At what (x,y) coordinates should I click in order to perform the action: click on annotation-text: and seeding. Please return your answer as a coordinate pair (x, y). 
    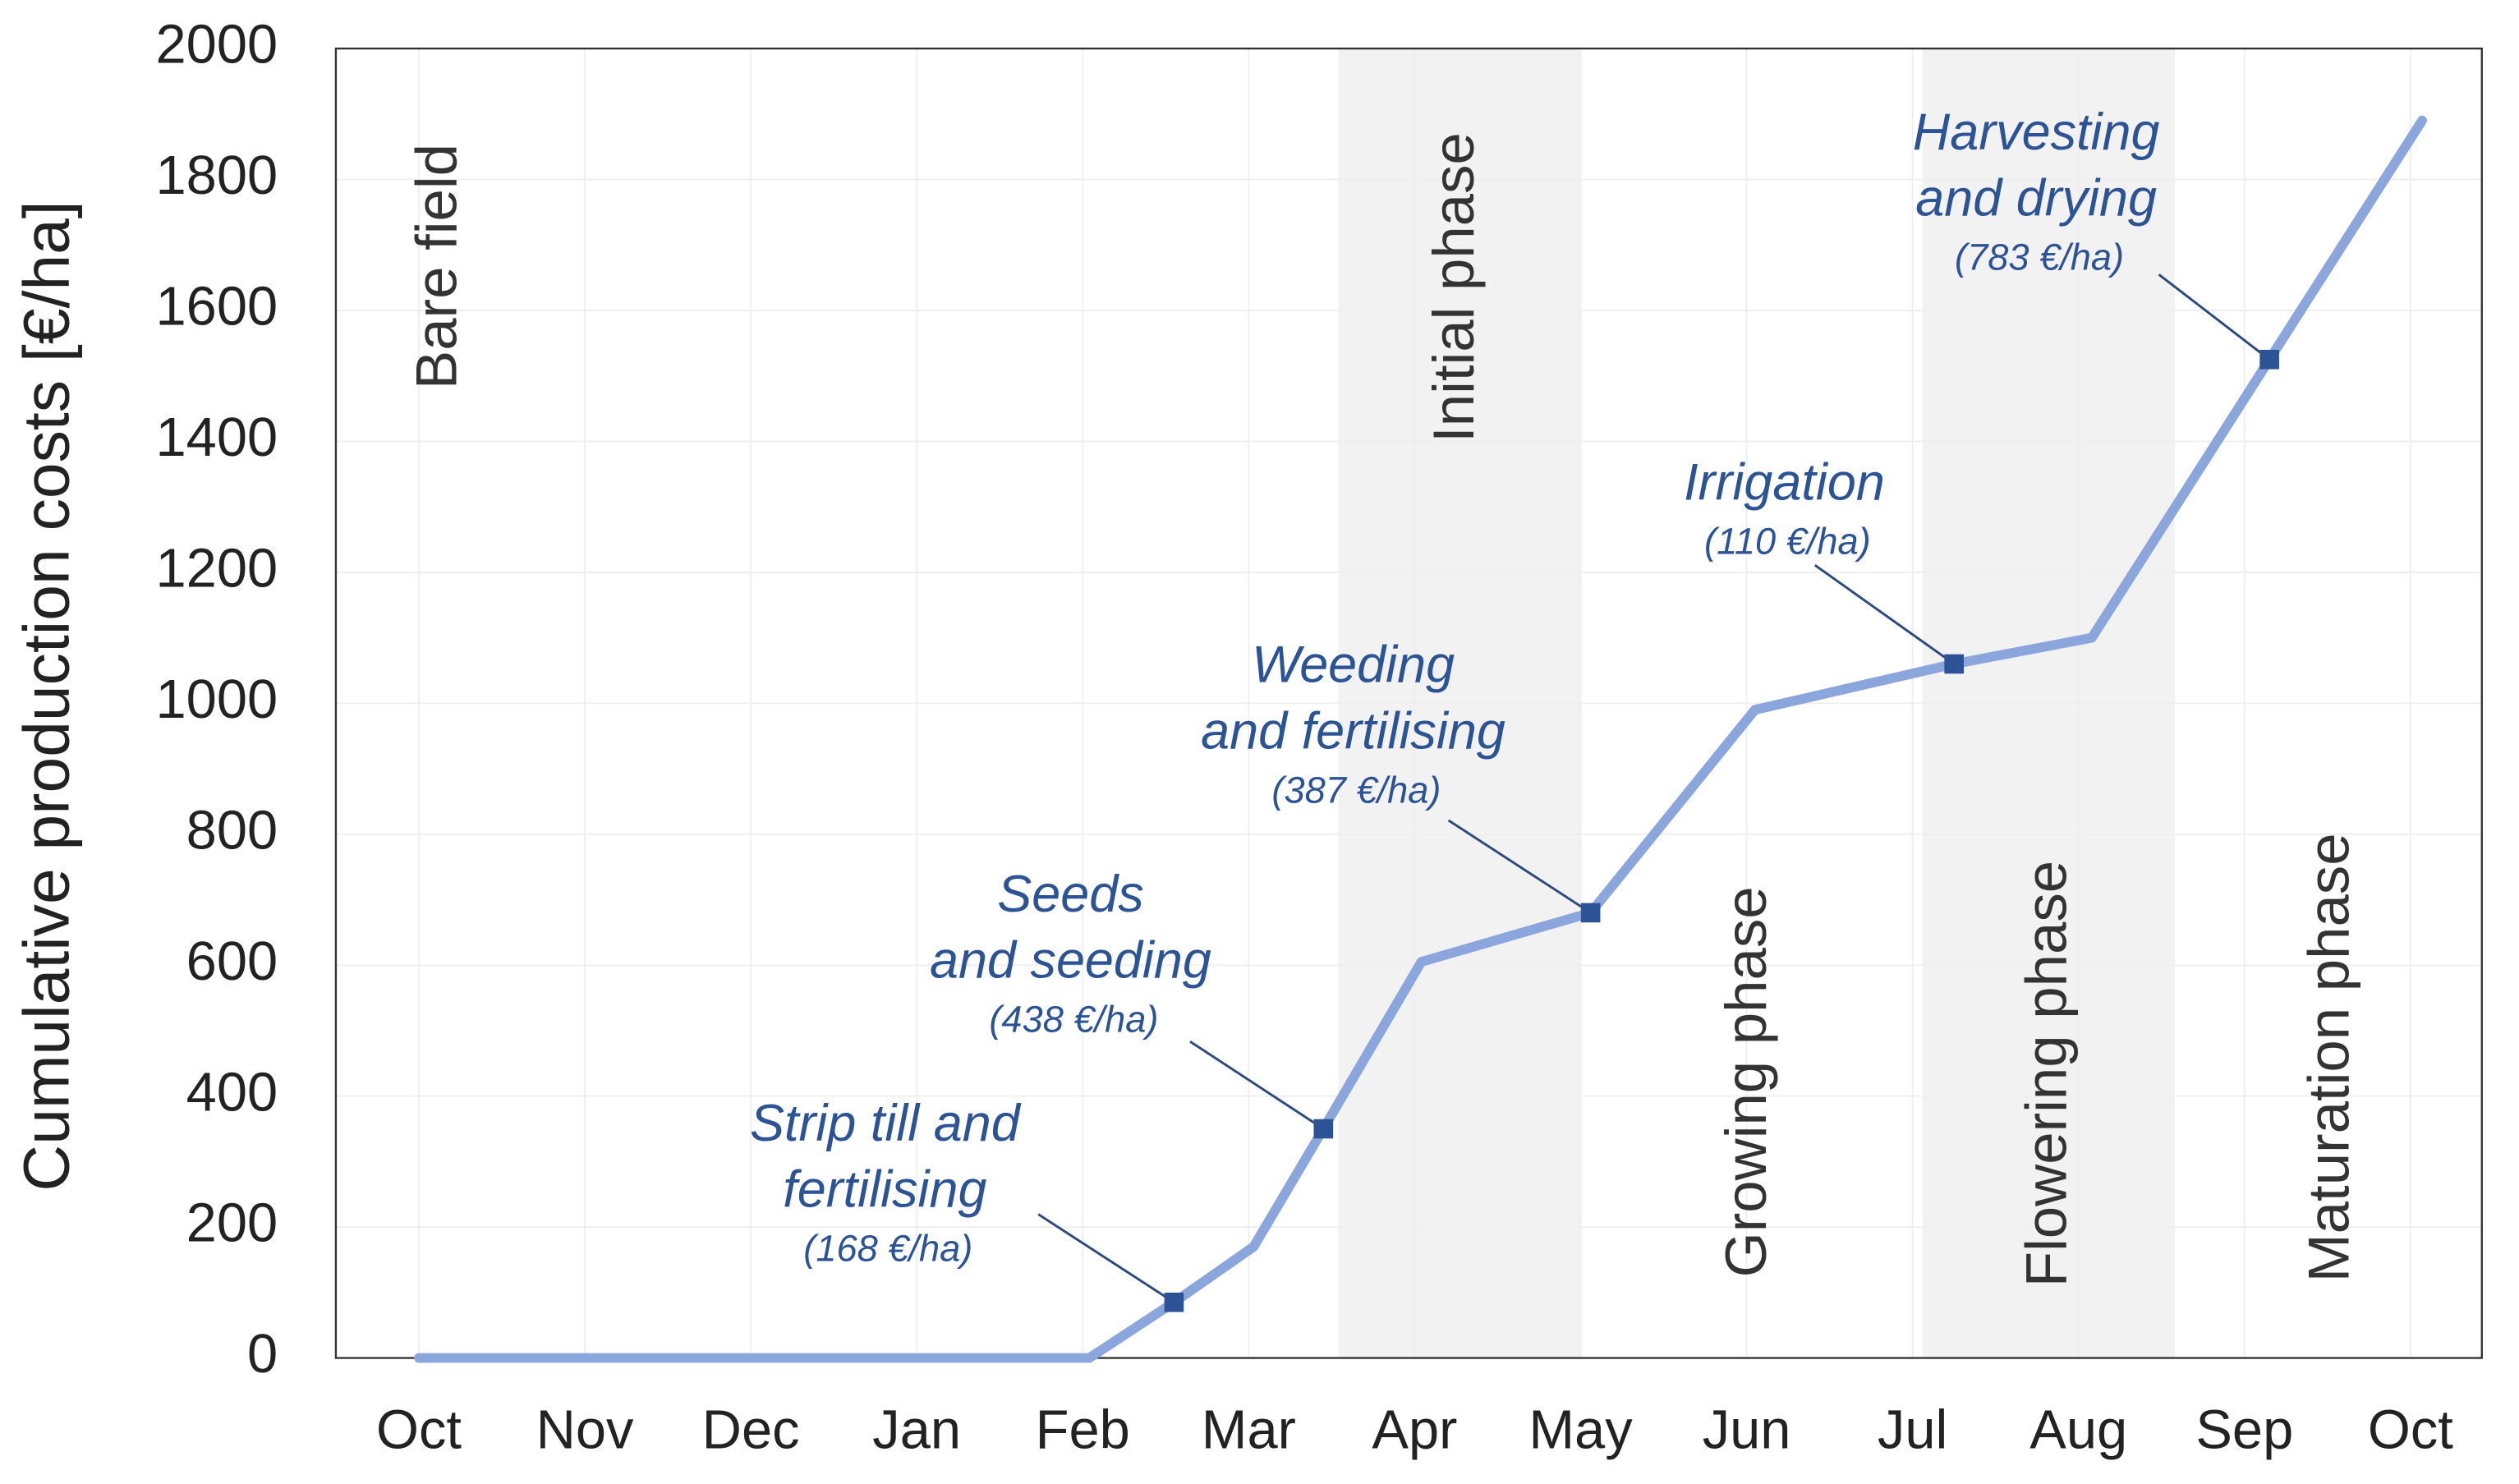
    Looking at the image, I should click on (1071, 960).